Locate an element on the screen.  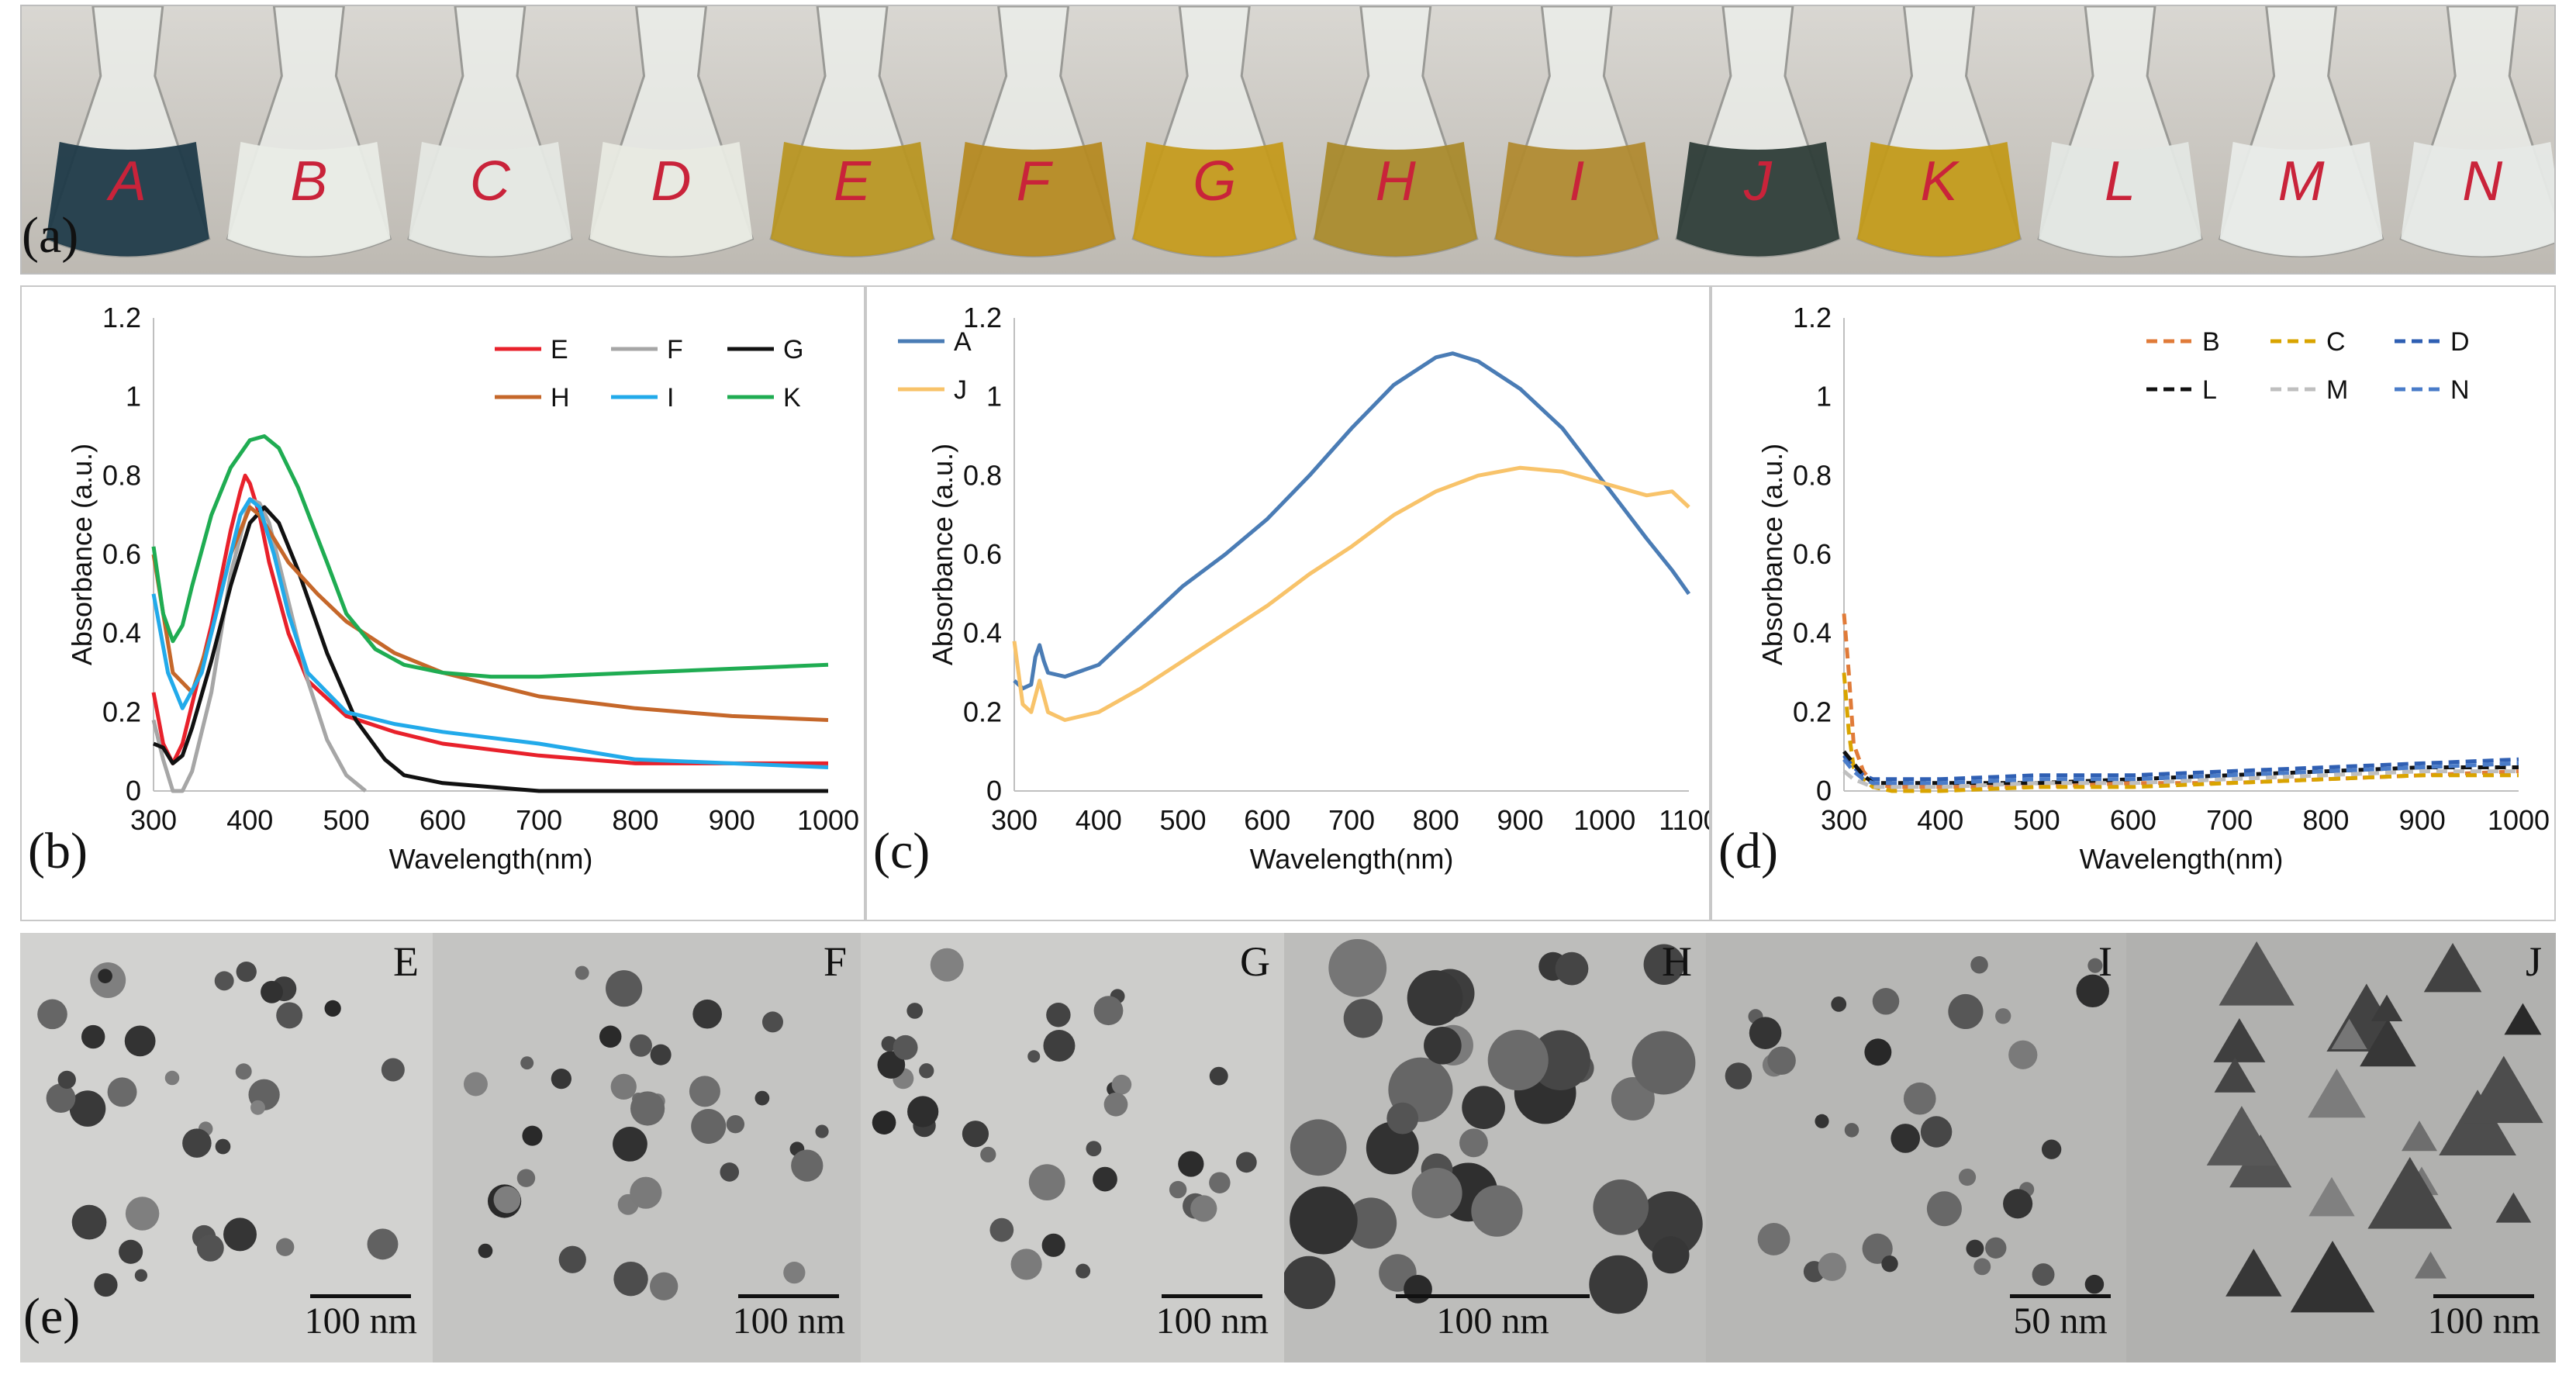
x-tick-label: 400 is located at coordinates (250, 820).